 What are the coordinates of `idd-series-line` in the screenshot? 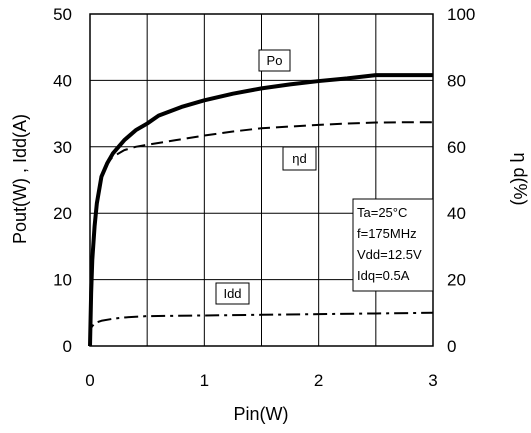 It's located at (261, 329).